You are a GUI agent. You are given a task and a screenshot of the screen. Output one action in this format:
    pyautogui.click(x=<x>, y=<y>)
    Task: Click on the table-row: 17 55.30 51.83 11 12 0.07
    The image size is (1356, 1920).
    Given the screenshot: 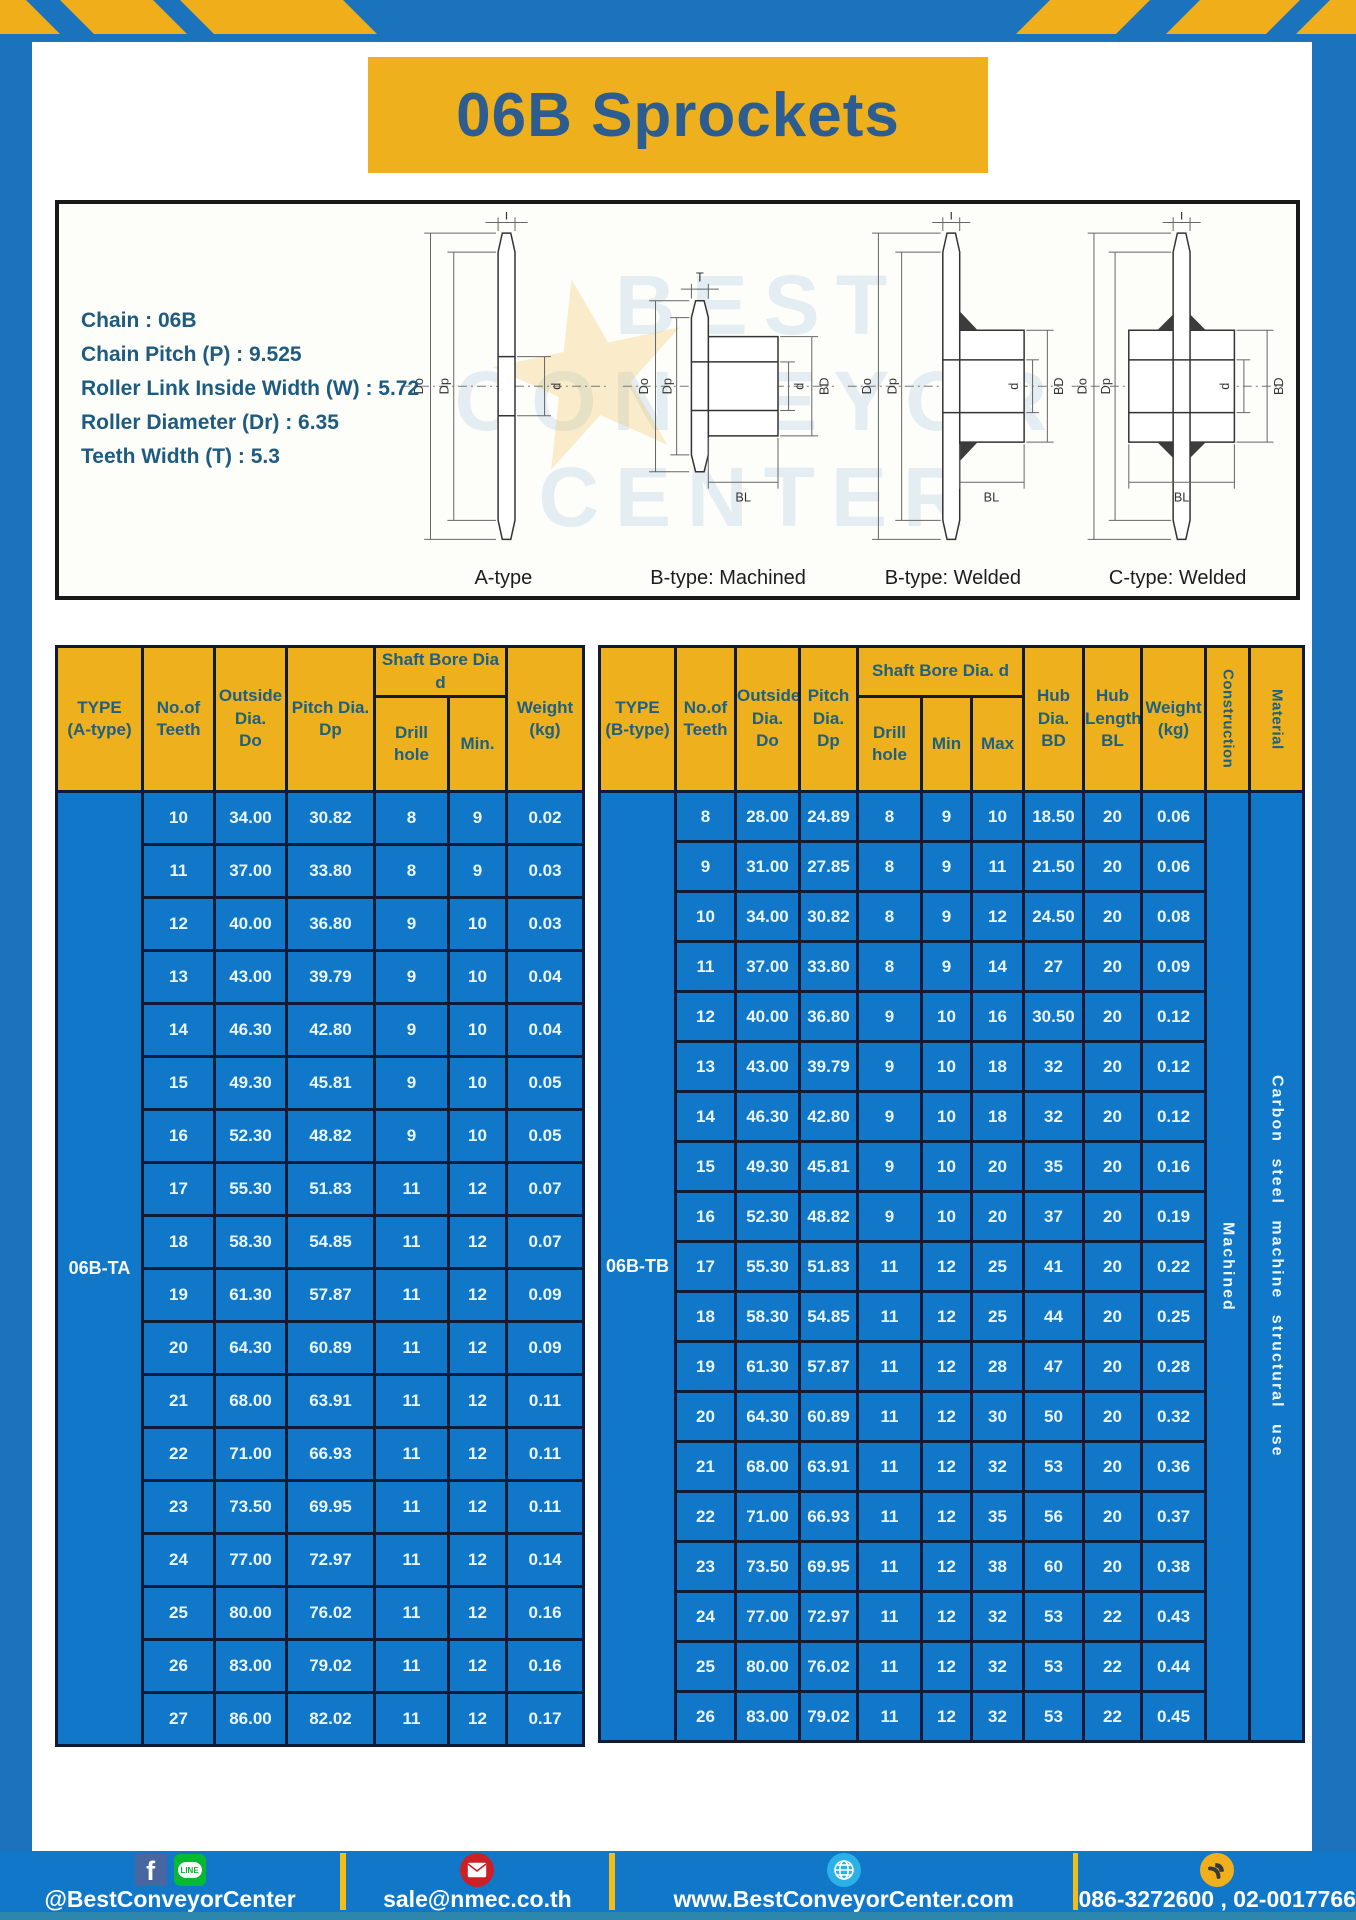 What is the action you would take?
    pyautogui.click(x=321, y=1189)
    